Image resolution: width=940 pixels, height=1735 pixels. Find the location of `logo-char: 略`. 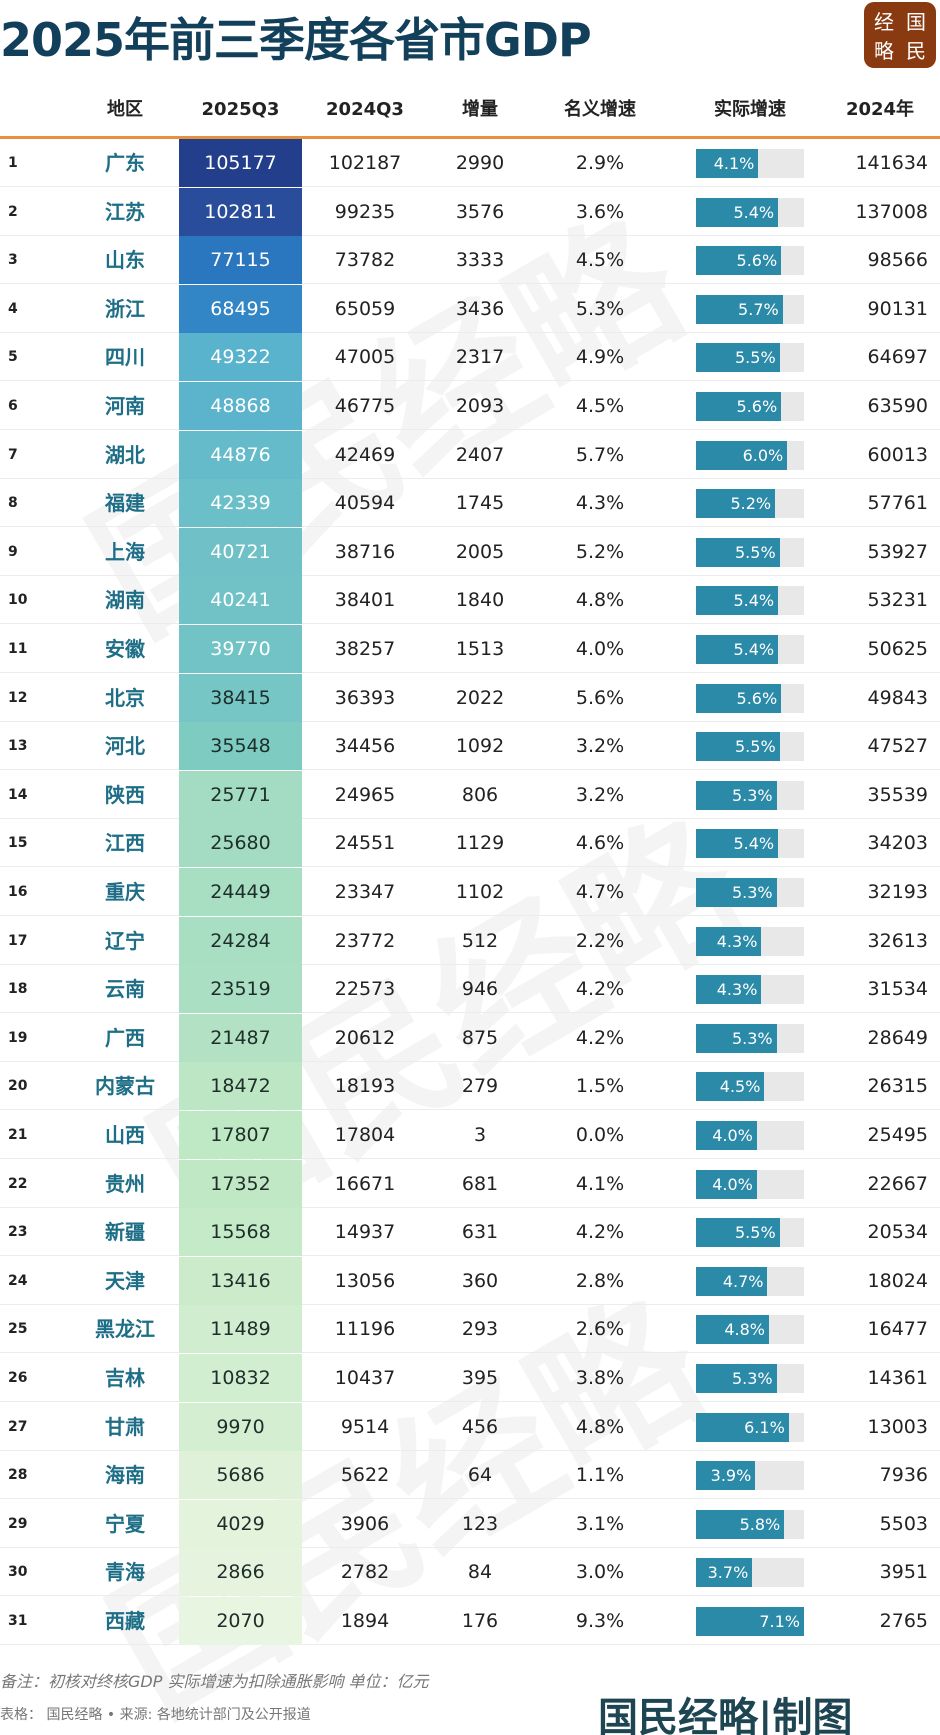

logo-char: 略 is located at coordinates (884, 51).